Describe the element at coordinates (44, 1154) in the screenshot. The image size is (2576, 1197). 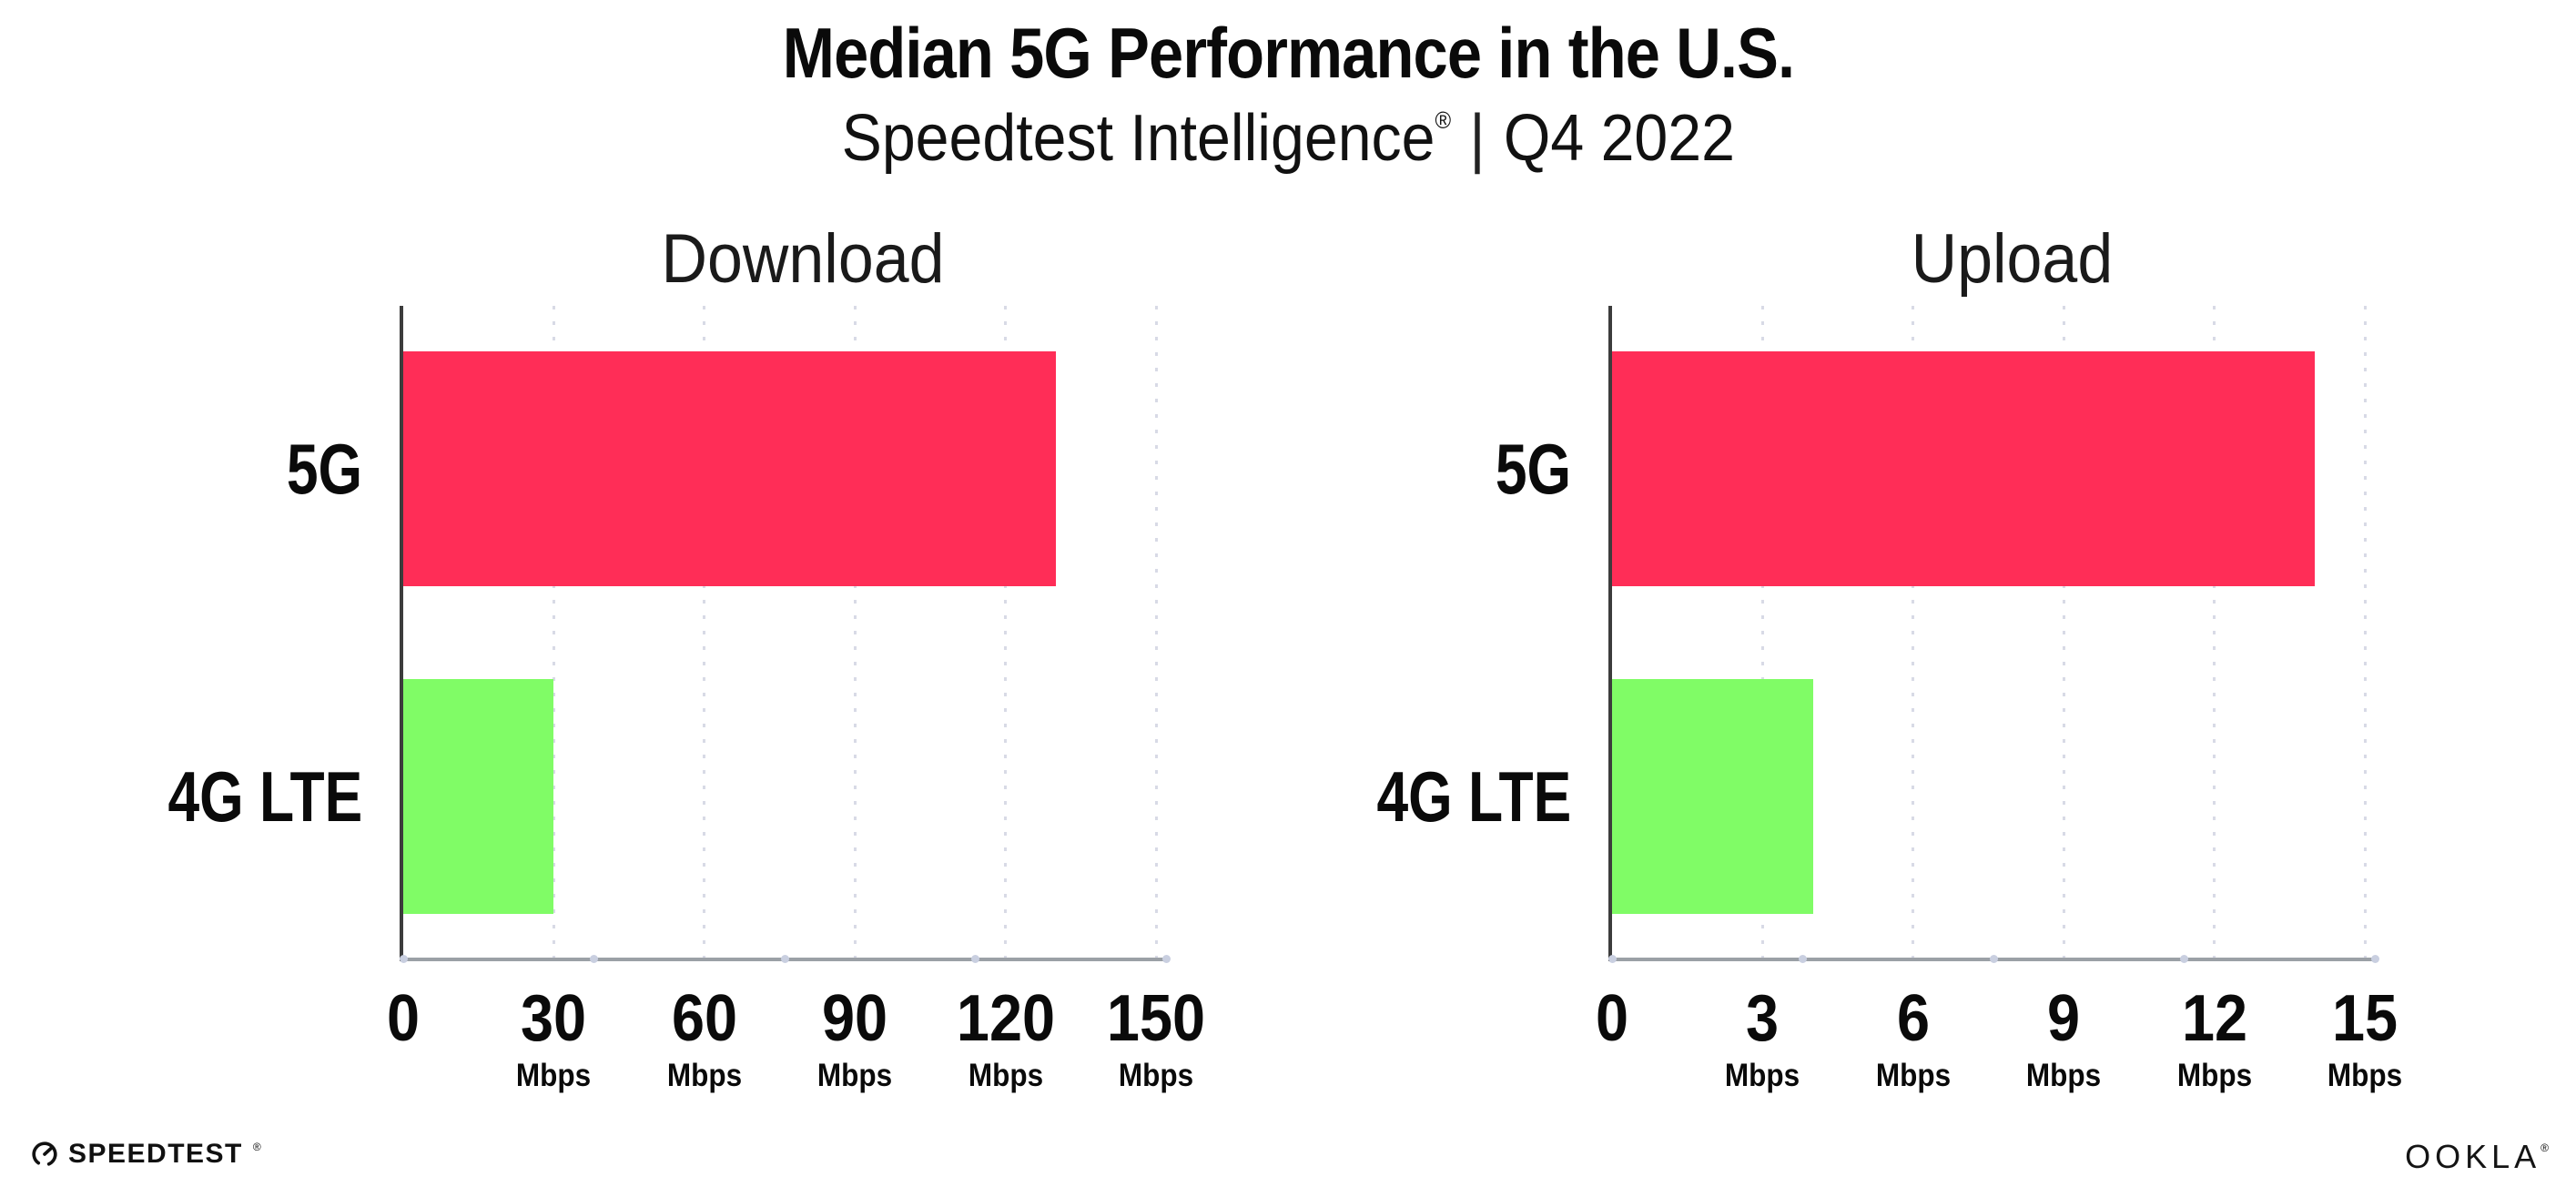
I see `speedtest-gauge-icon` at that location.